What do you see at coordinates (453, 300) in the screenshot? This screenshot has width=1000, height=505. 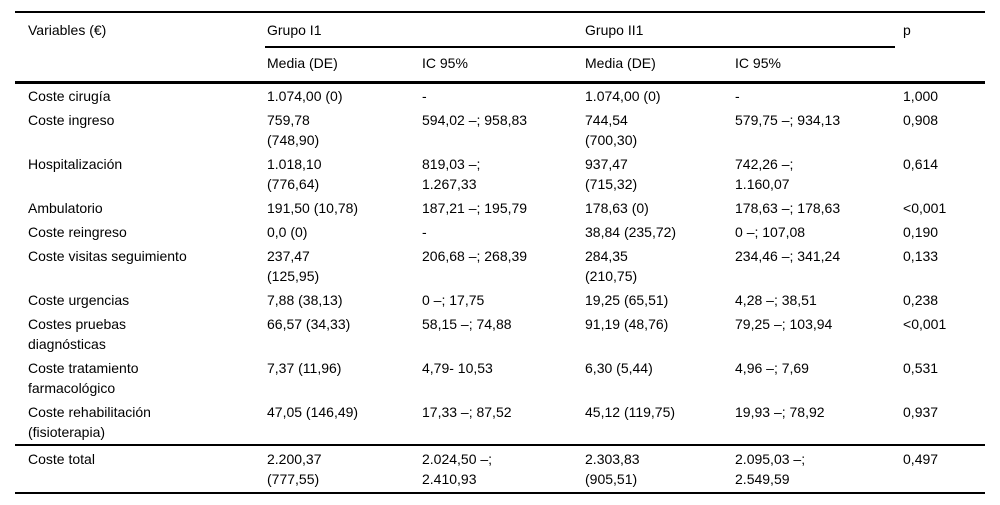 I see `cell-g1-ic: 0 –; 17,75` at bounding box center [453, 300].